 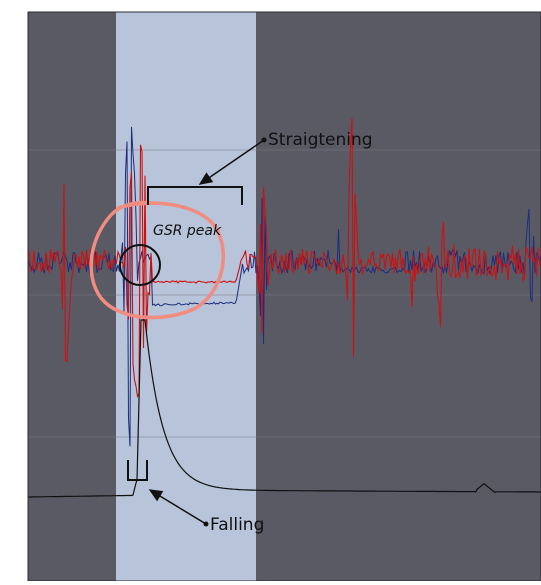 What do you see at coordinates (177, 507) in the screenshot?
I see `falling-arrow` at bounding box center [177, 507].